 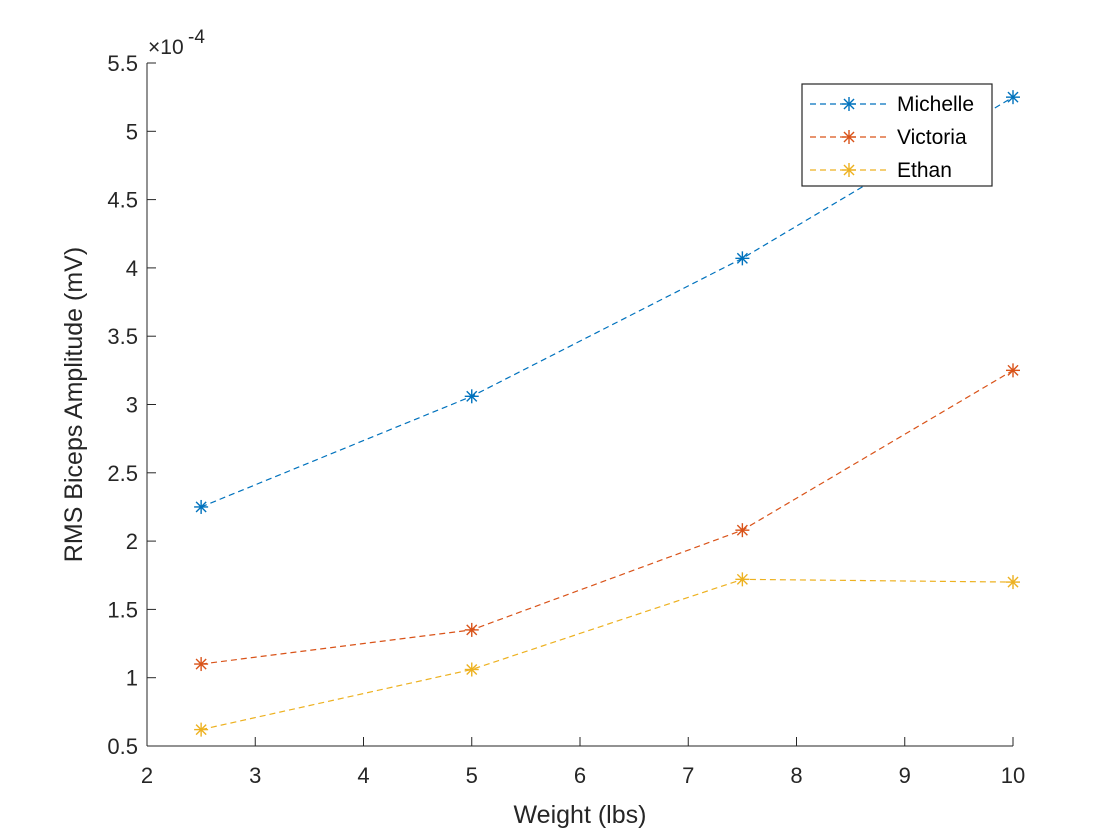 I want to click on x-tick-label: 10, so click(x=1013, y=775).